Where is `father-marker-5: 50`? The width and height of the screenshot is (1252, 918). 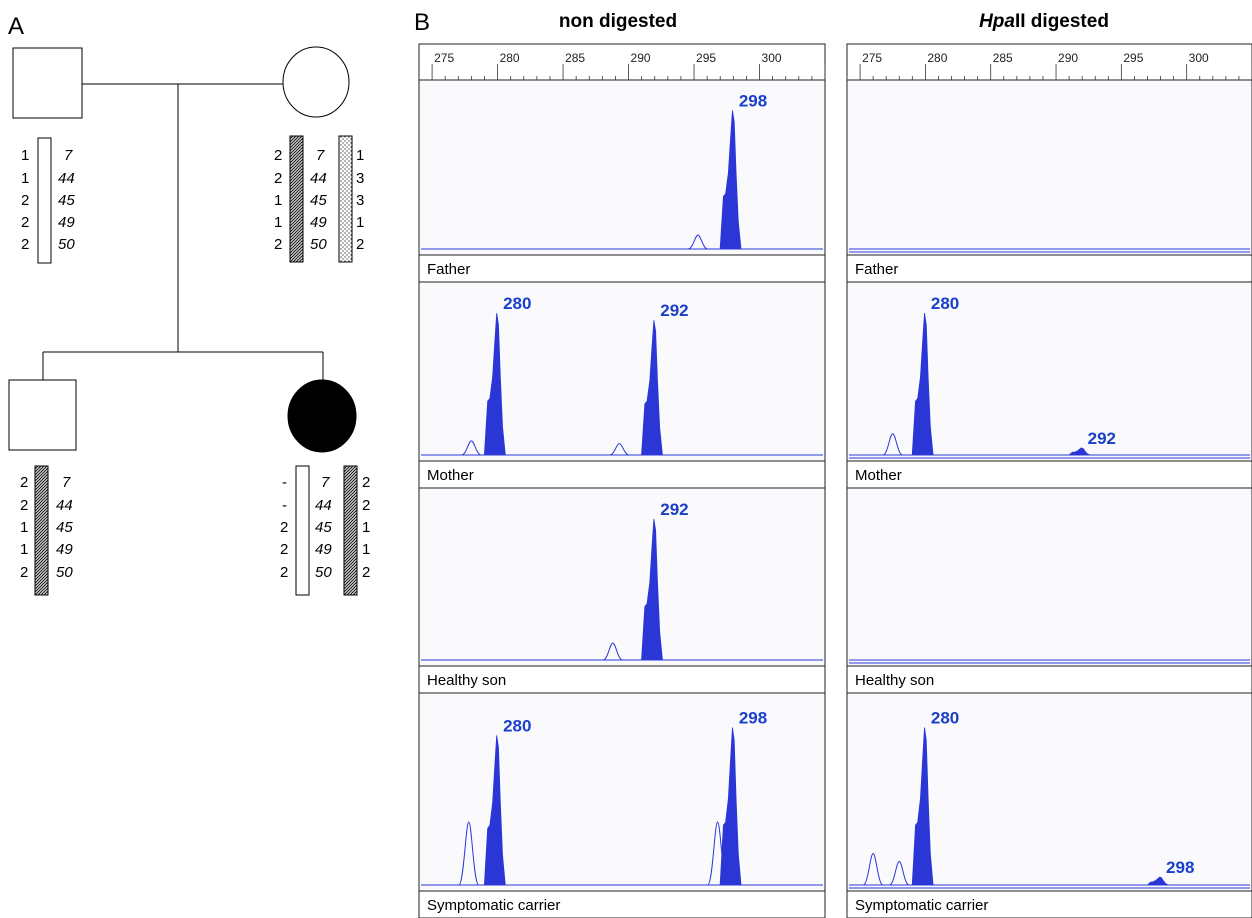 father-marker-5: 50 is located at coordinates (66, 244).